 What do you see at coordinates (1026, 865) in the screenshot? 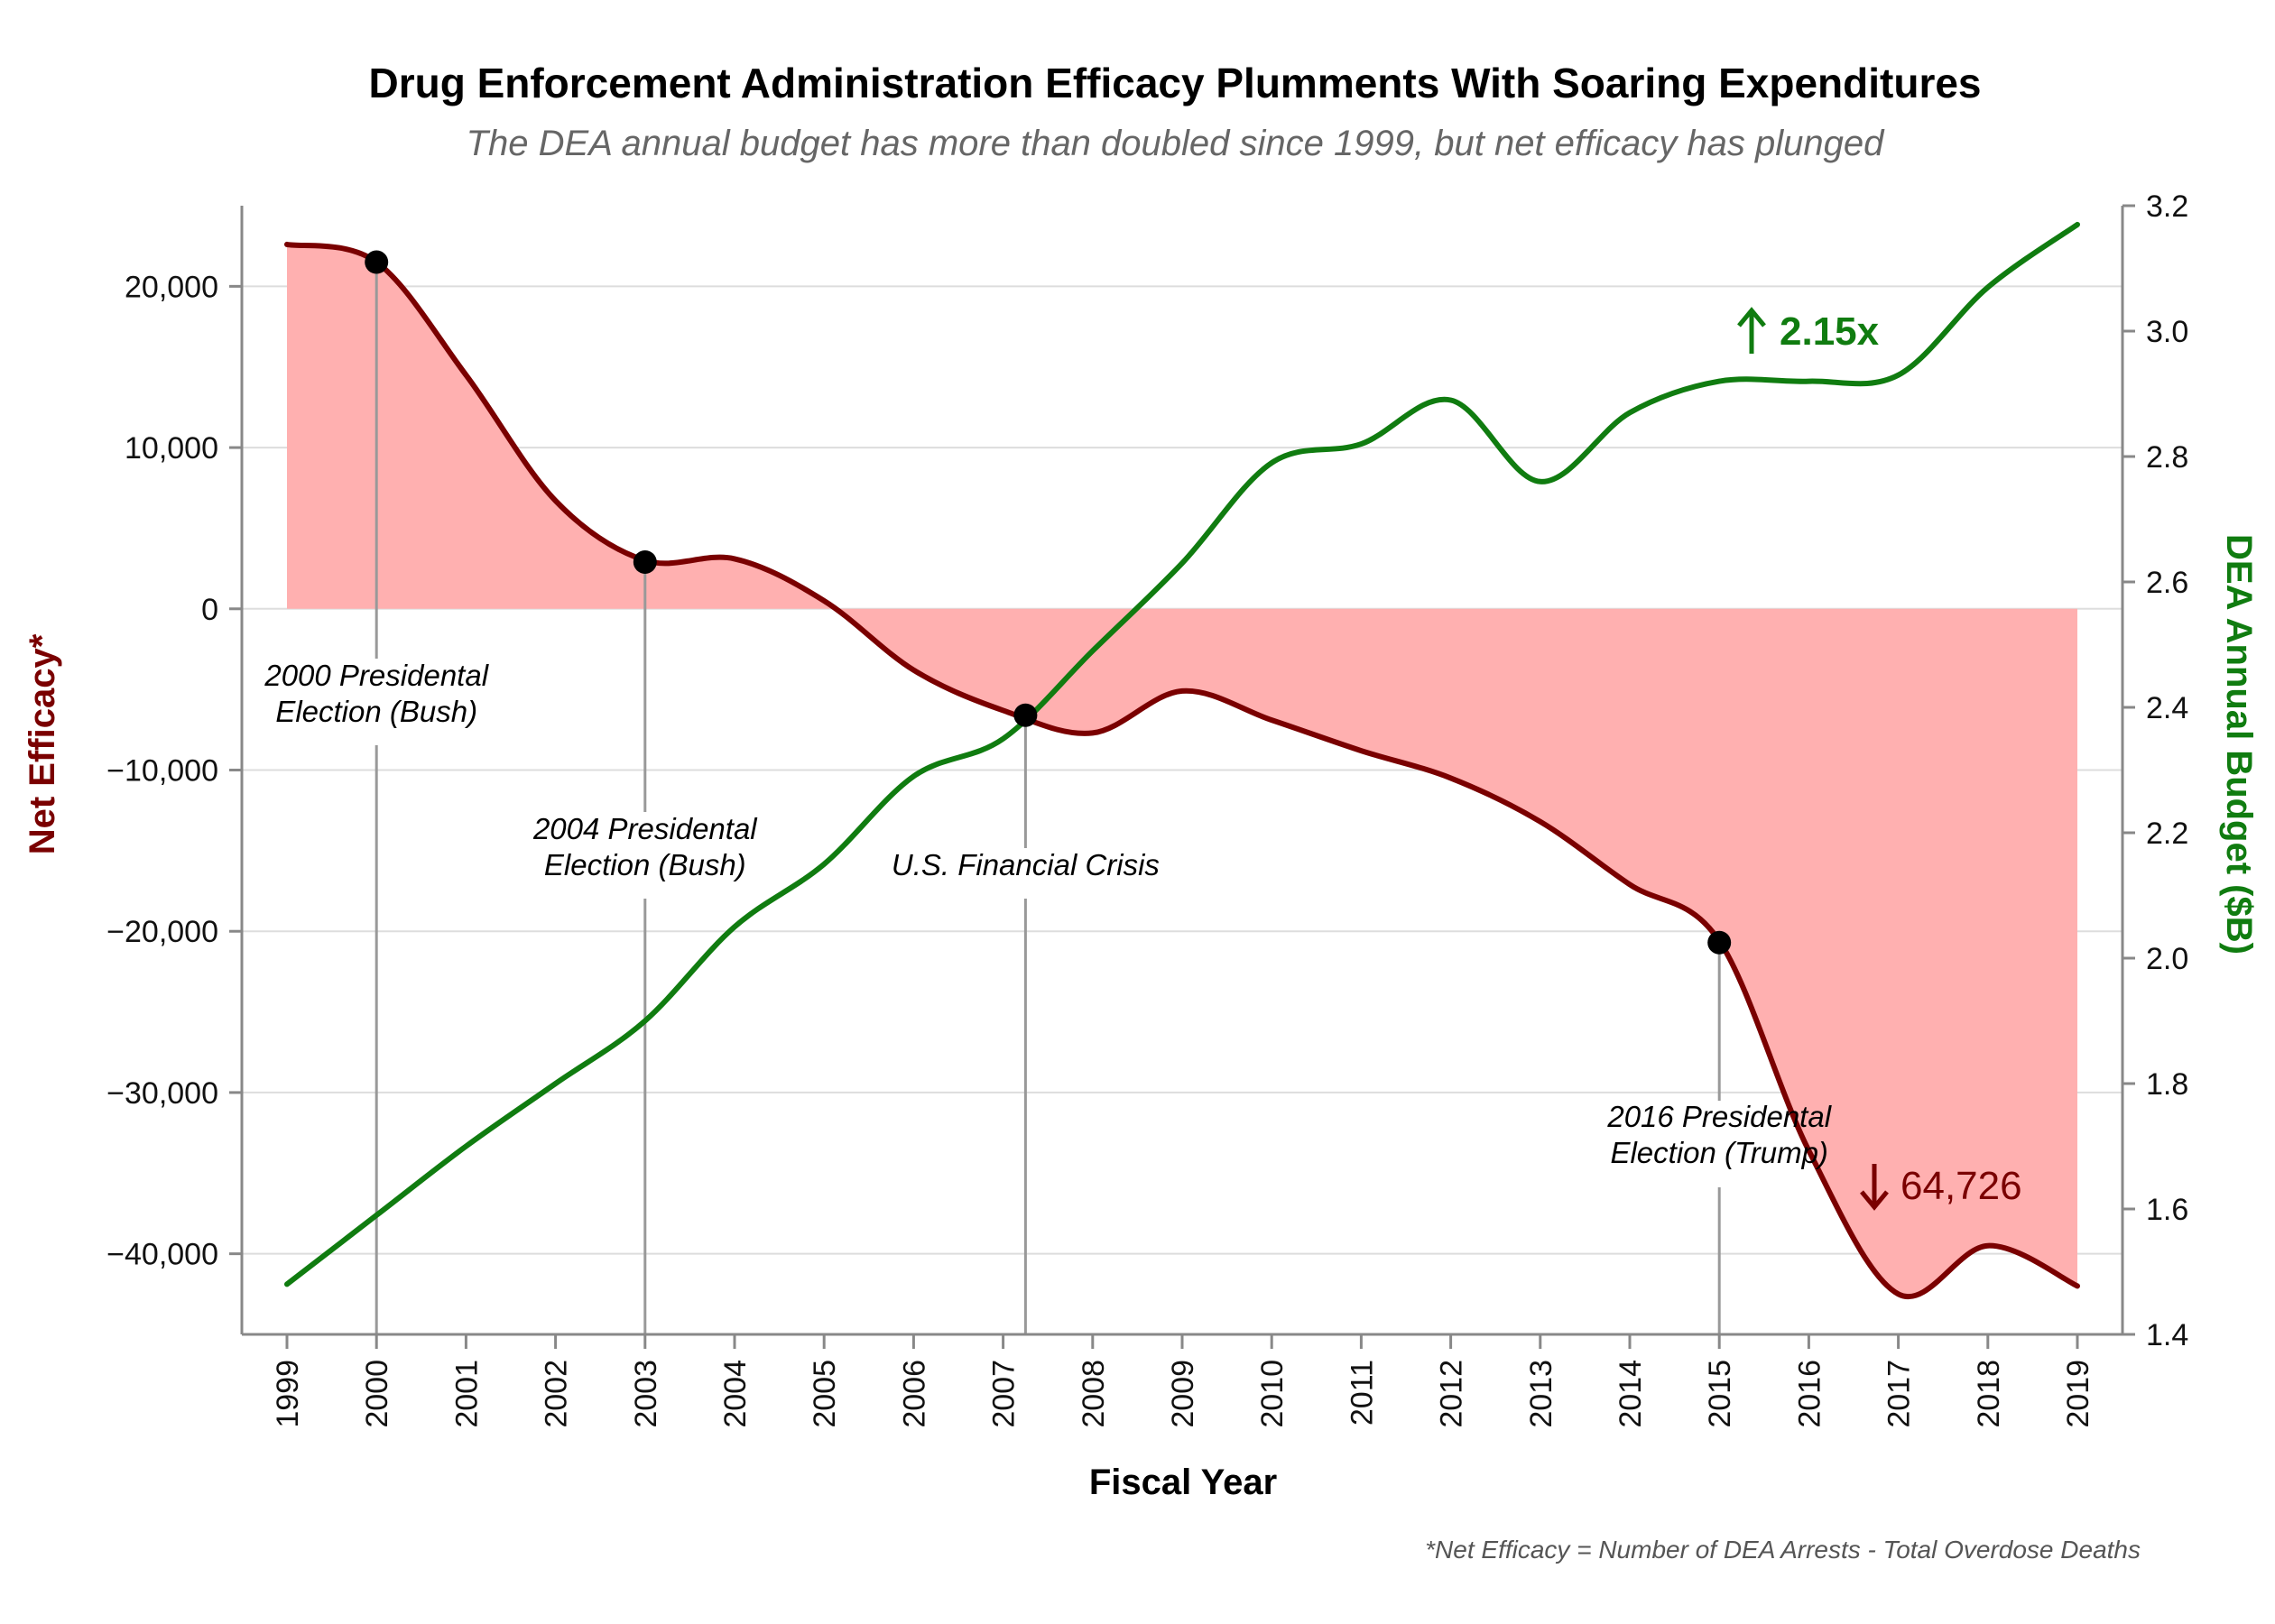
I see `annotation-2-label-line1: U.S. Financial Crisis` at bounding box center [1026, 865].